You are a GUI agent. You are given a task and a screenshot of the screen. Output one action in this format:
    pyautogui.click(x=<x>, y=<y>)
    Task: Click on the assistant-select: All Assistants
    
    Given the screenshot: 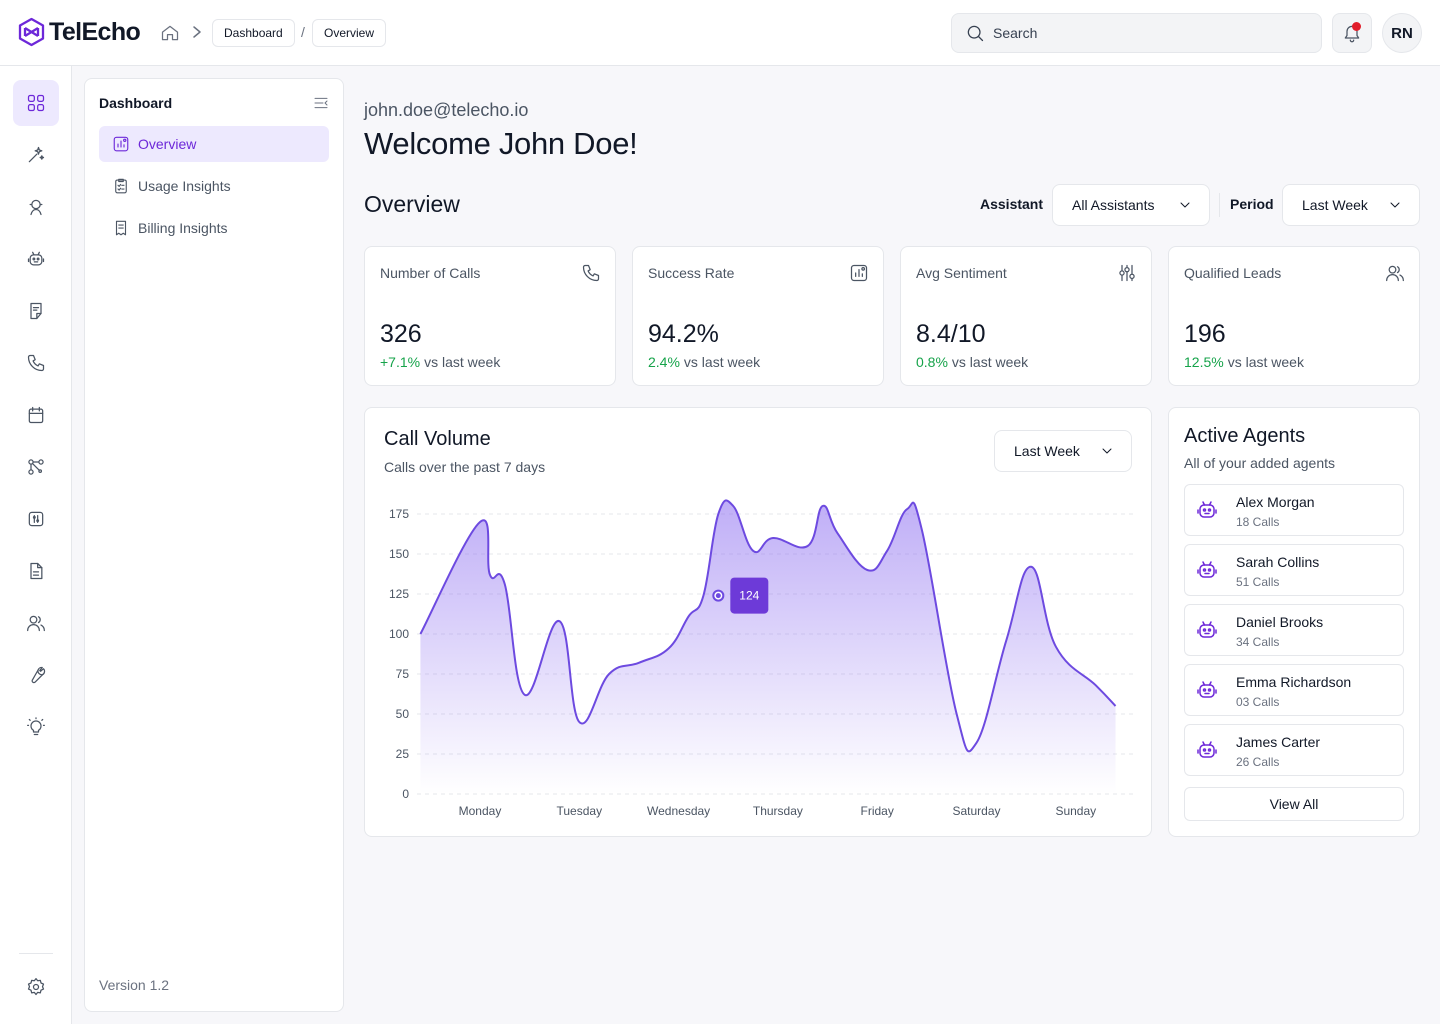 What is the action you would take?
    pyautogui.click(x=1131, y=205)
    